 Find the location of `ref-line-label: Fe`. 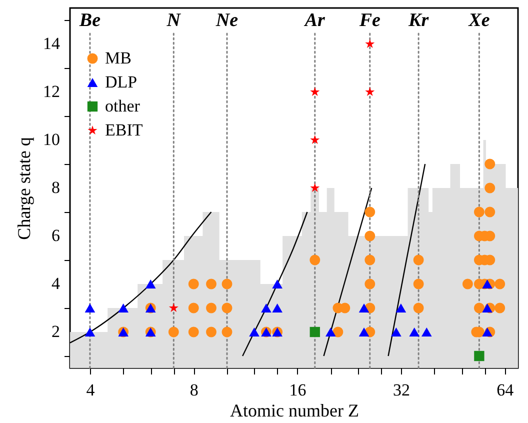

ref-line-label: Fe is located at coordinates (370, 20).